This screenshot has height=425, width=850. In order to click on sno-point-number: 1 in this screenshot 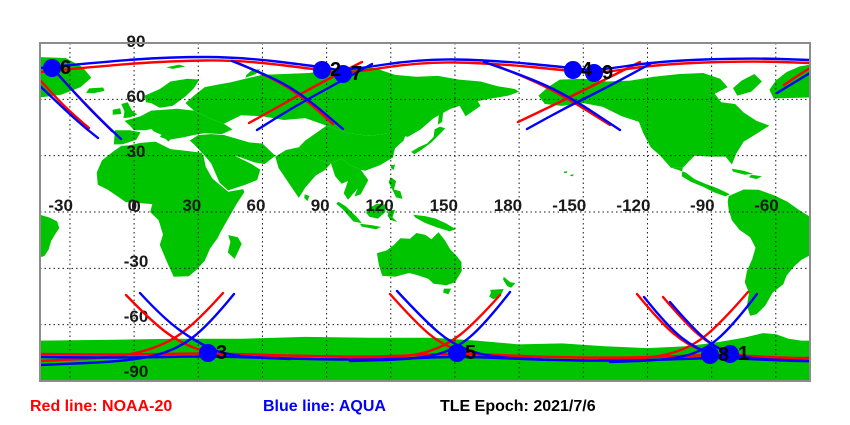, I will do `click(743, 354)`.